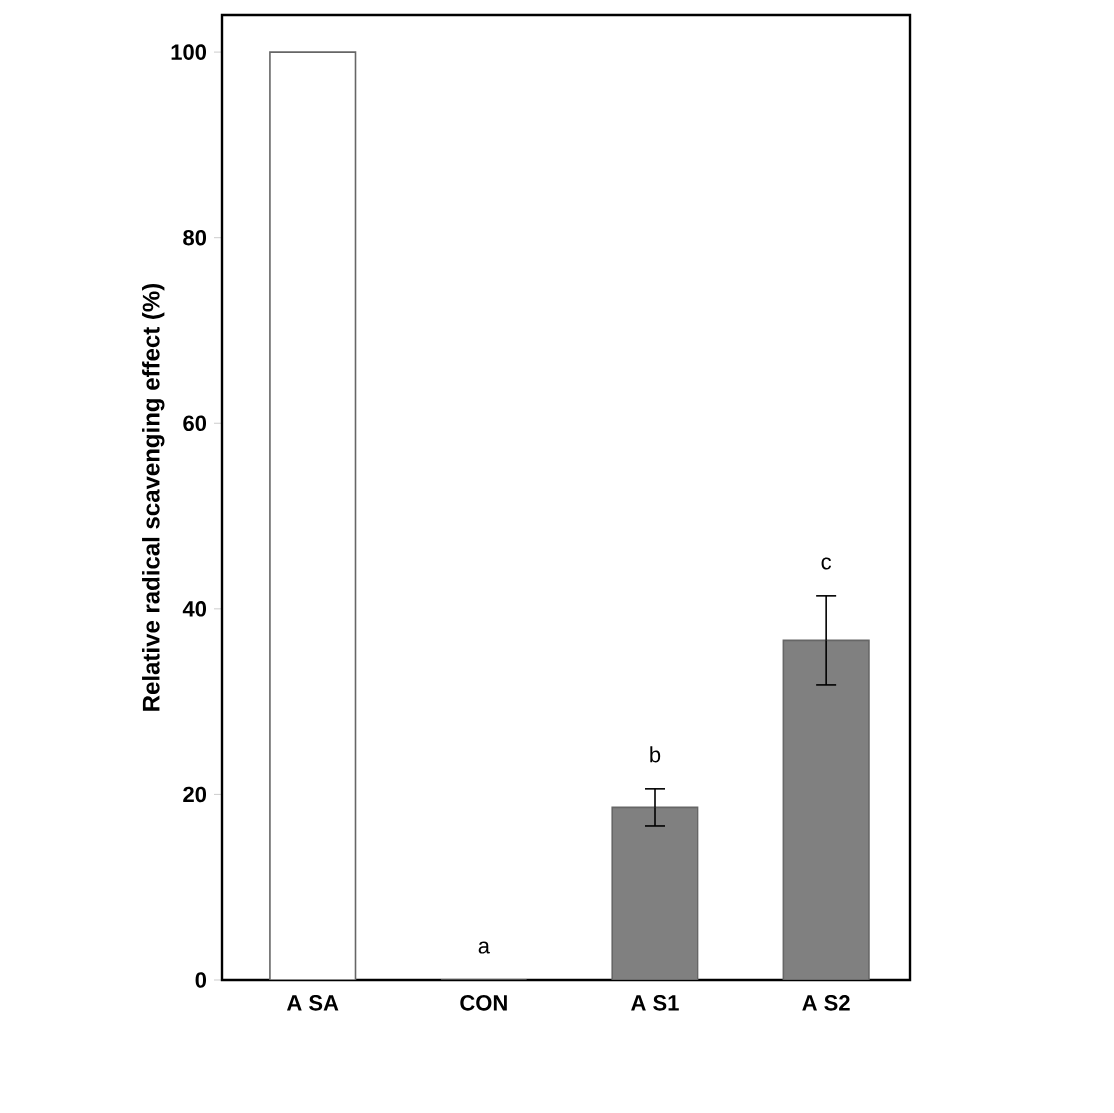 This screenshot has height=1113, width=1114. Describe the element at coordinates (483, 1003) in the screenshot. I see `x-tick-label: CON` at that location.